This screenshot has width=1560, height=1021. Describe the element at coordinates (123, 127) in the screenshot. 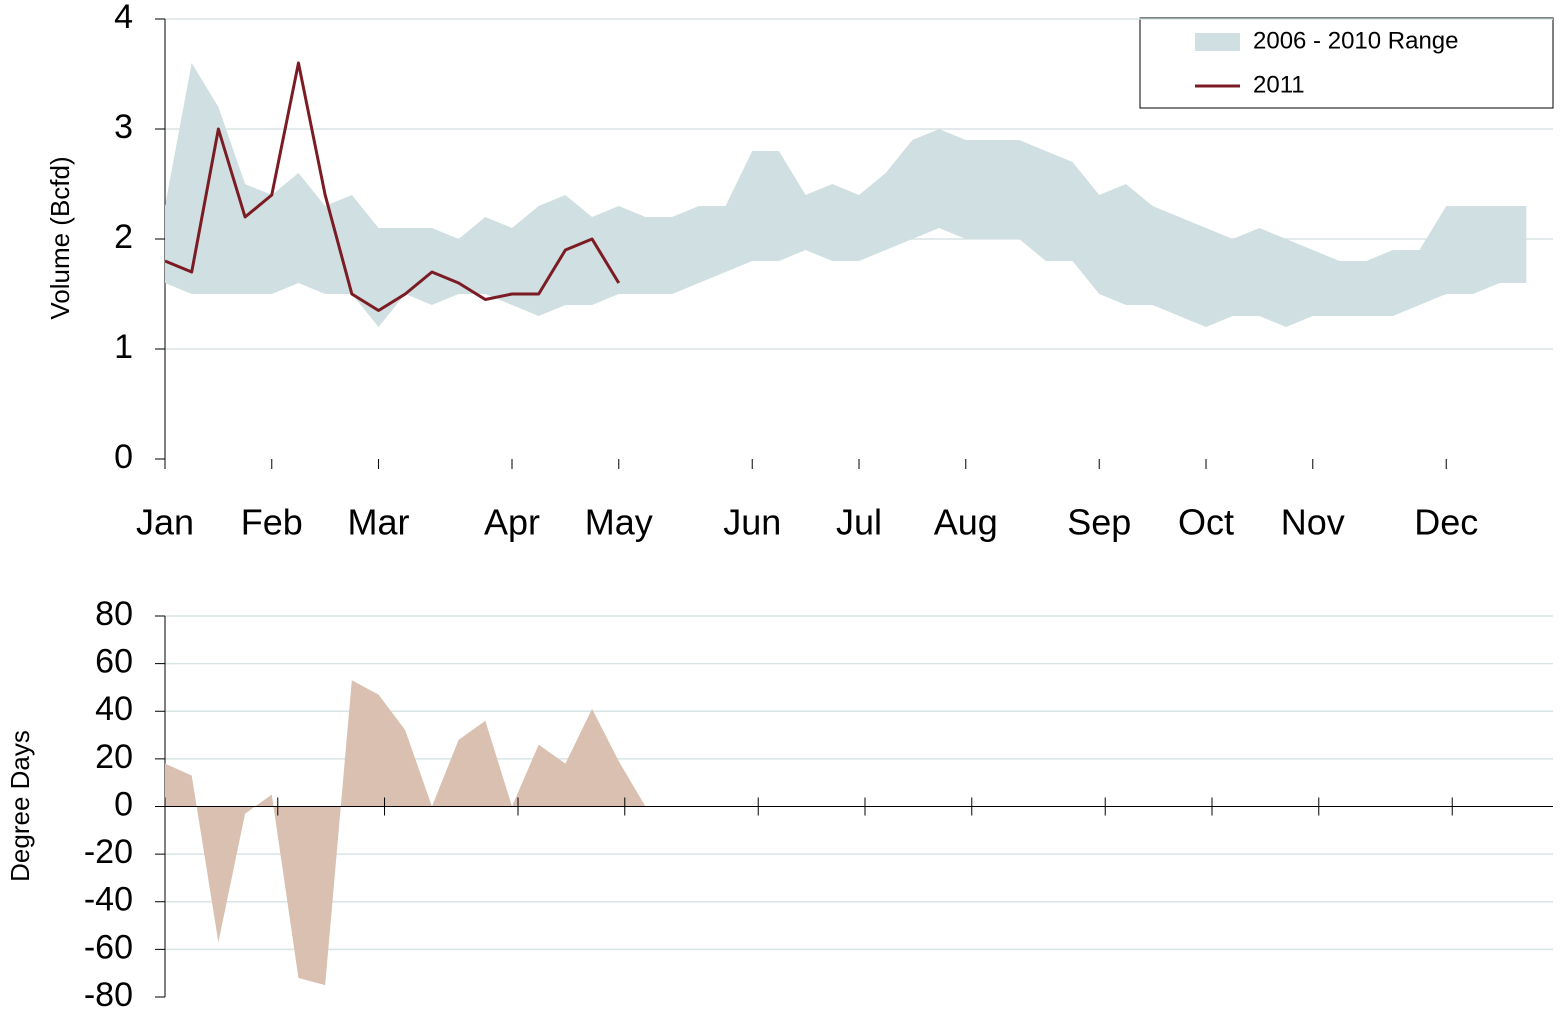

I see `y-tick-label: 3` at that location.